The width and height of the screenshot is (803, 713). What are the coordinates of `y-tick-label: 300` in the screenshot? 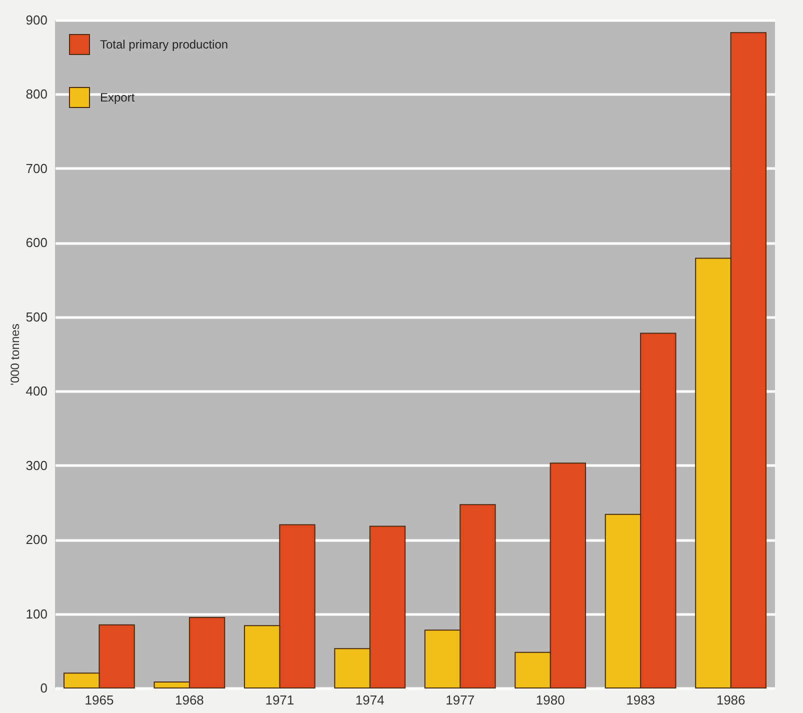 It's located at (37, 465).